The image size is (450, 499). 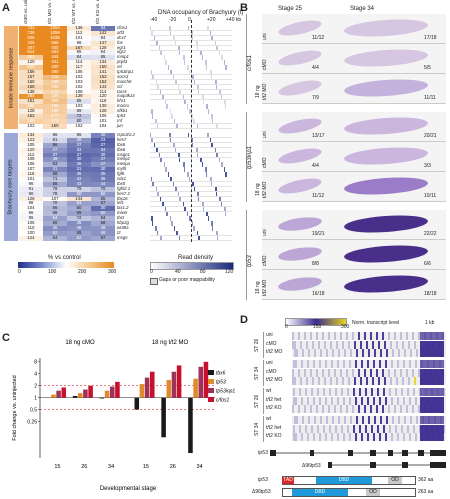 What do you see at coordinates (82, 272) in the screenshot?
I see `pct-tick: 200` at bounding box center [82, 272].